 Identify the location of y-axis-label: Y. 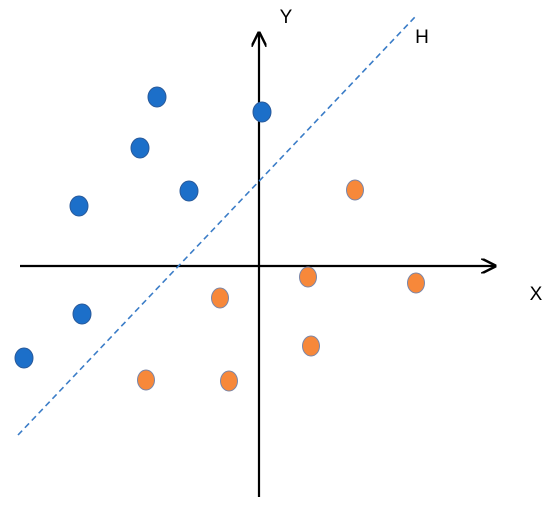
(286, 17).